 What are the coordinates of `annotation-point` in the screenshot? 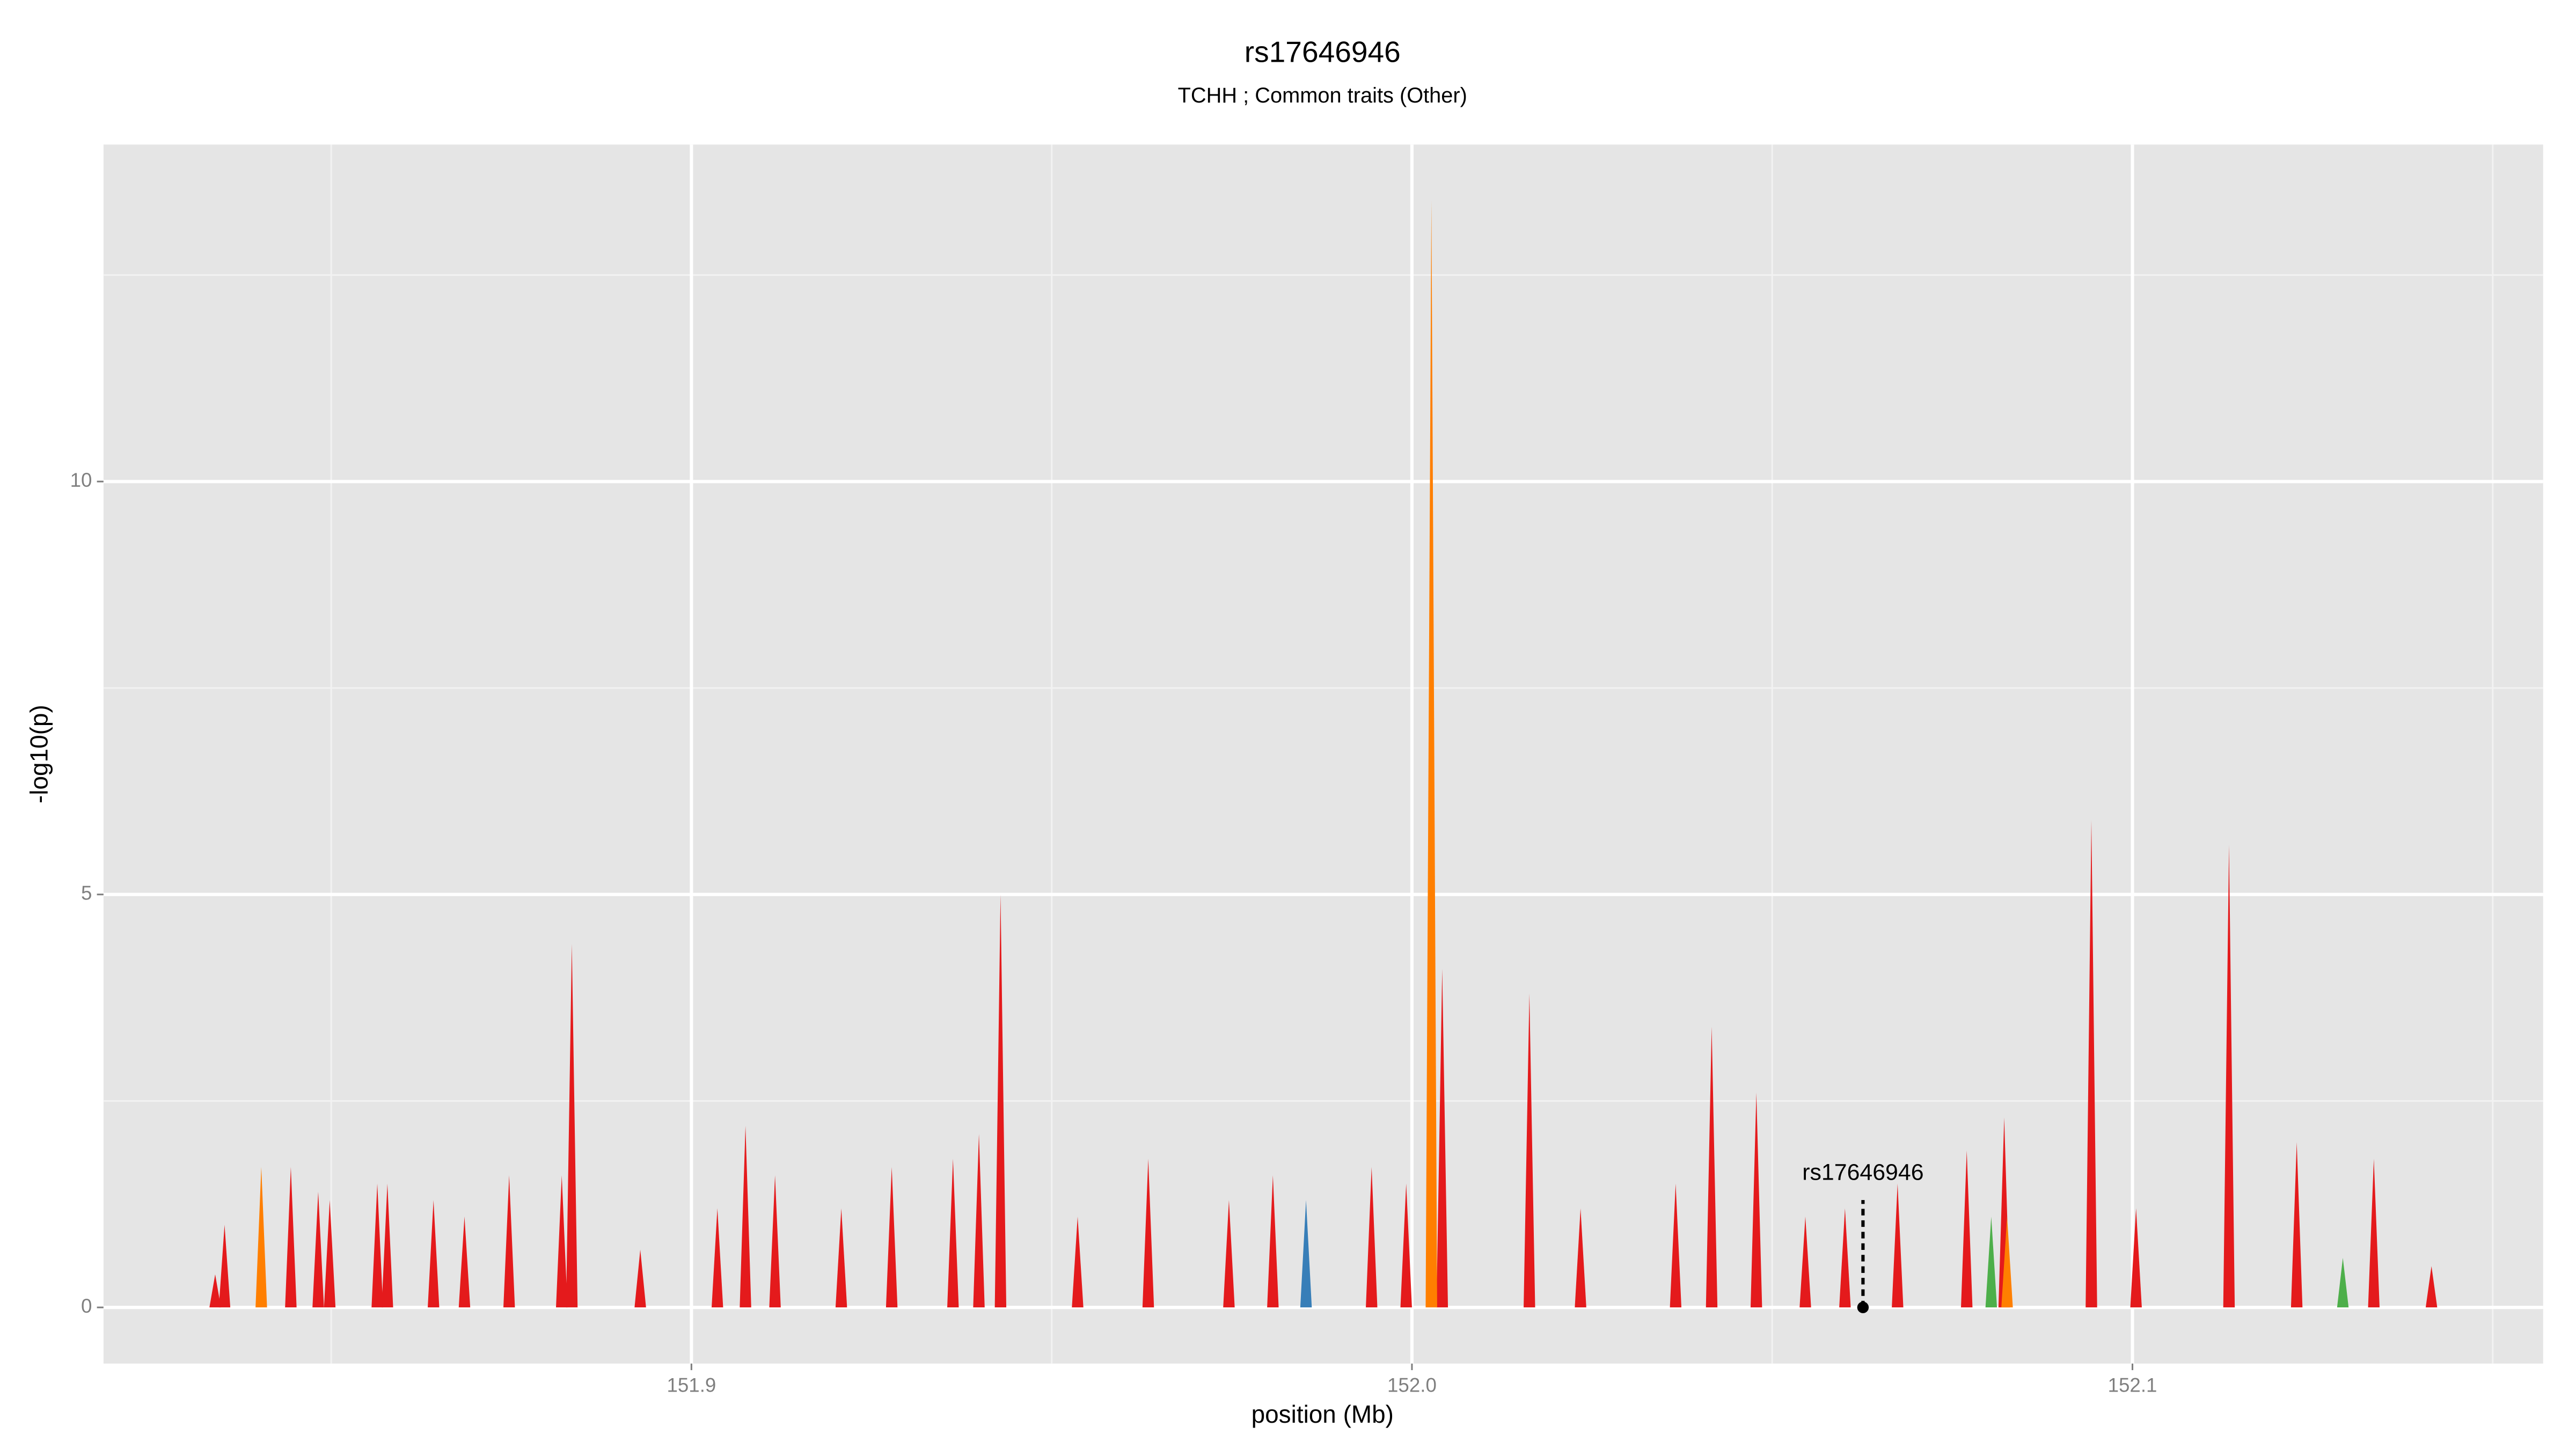 It's located at (1863, 1307).